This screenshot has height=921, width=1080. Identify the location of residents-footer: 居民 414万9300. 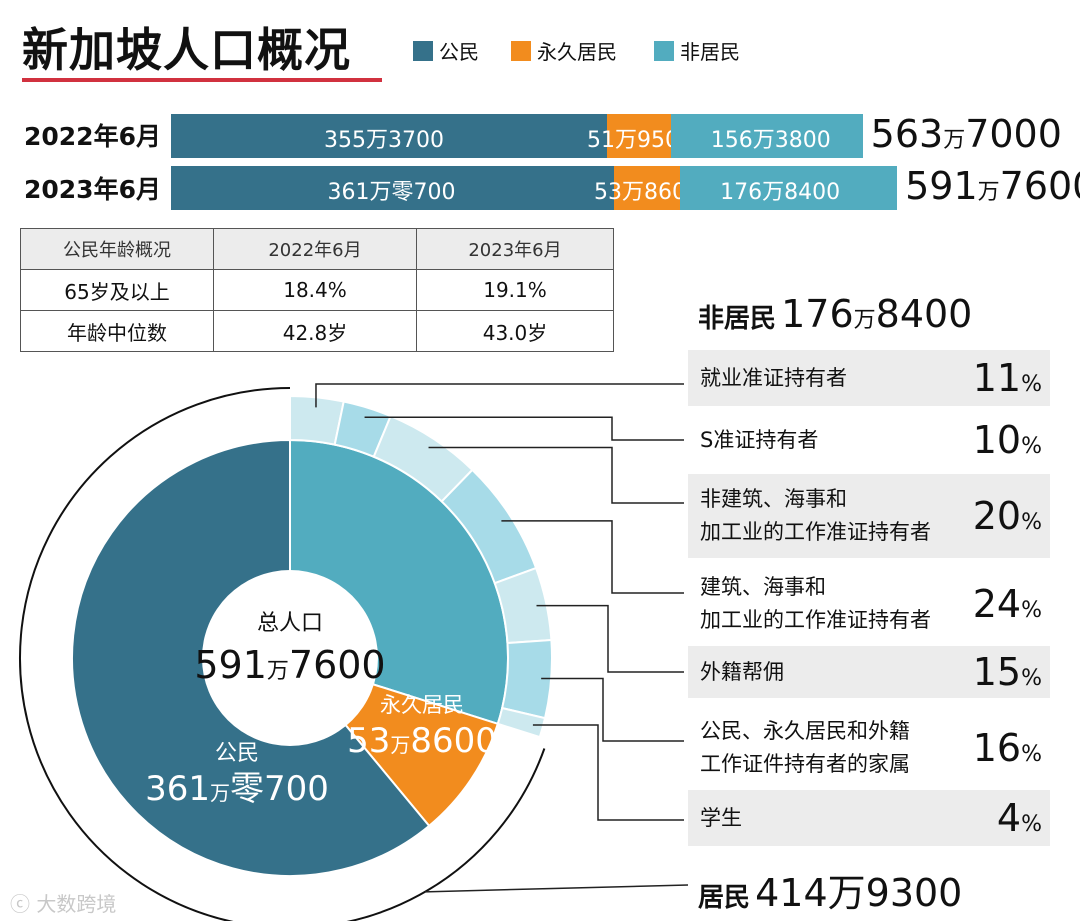
(830, 889).